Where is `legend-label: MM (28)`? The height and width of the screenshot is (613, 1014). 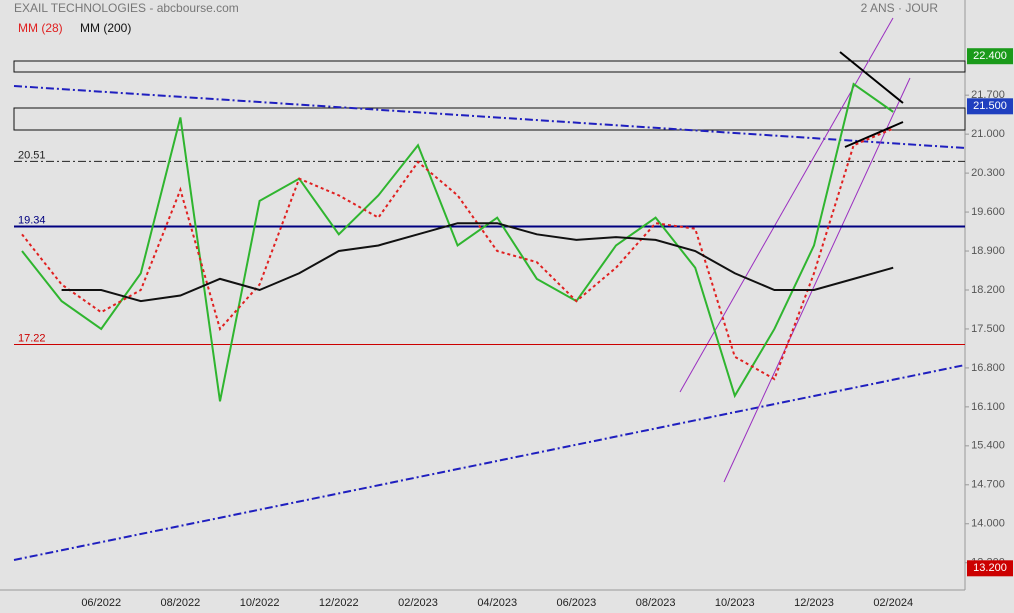
legend-label: MM (28) is located at coordinates (40, 28).